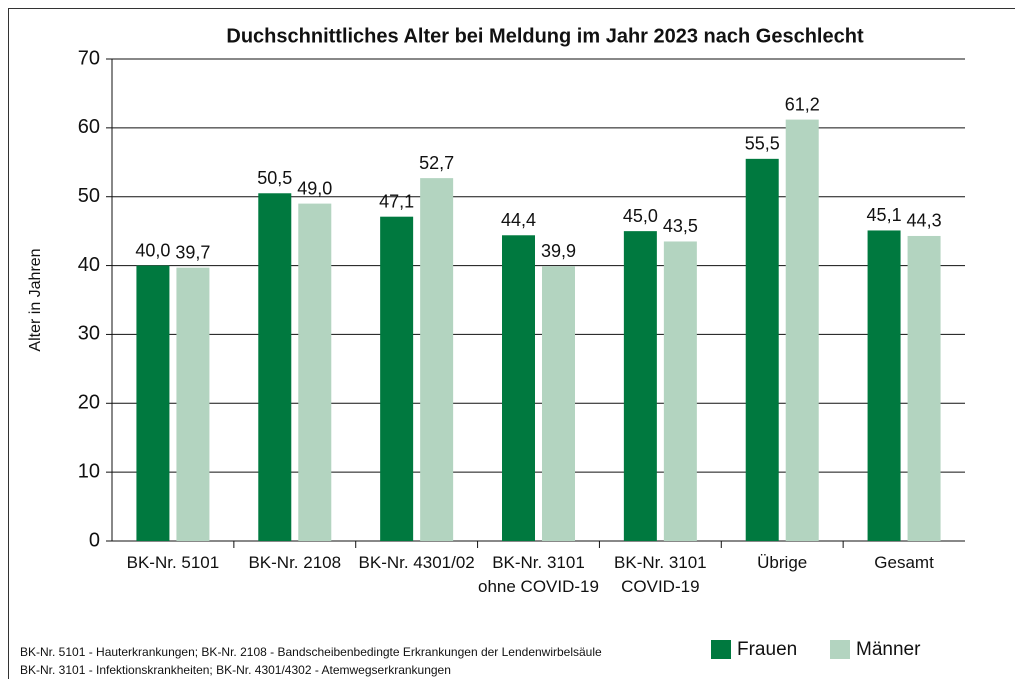  What do you see at coordinates (396, 201) in the screenshot?
I see `value-label: 47,1` at bounding box center [396, 201].